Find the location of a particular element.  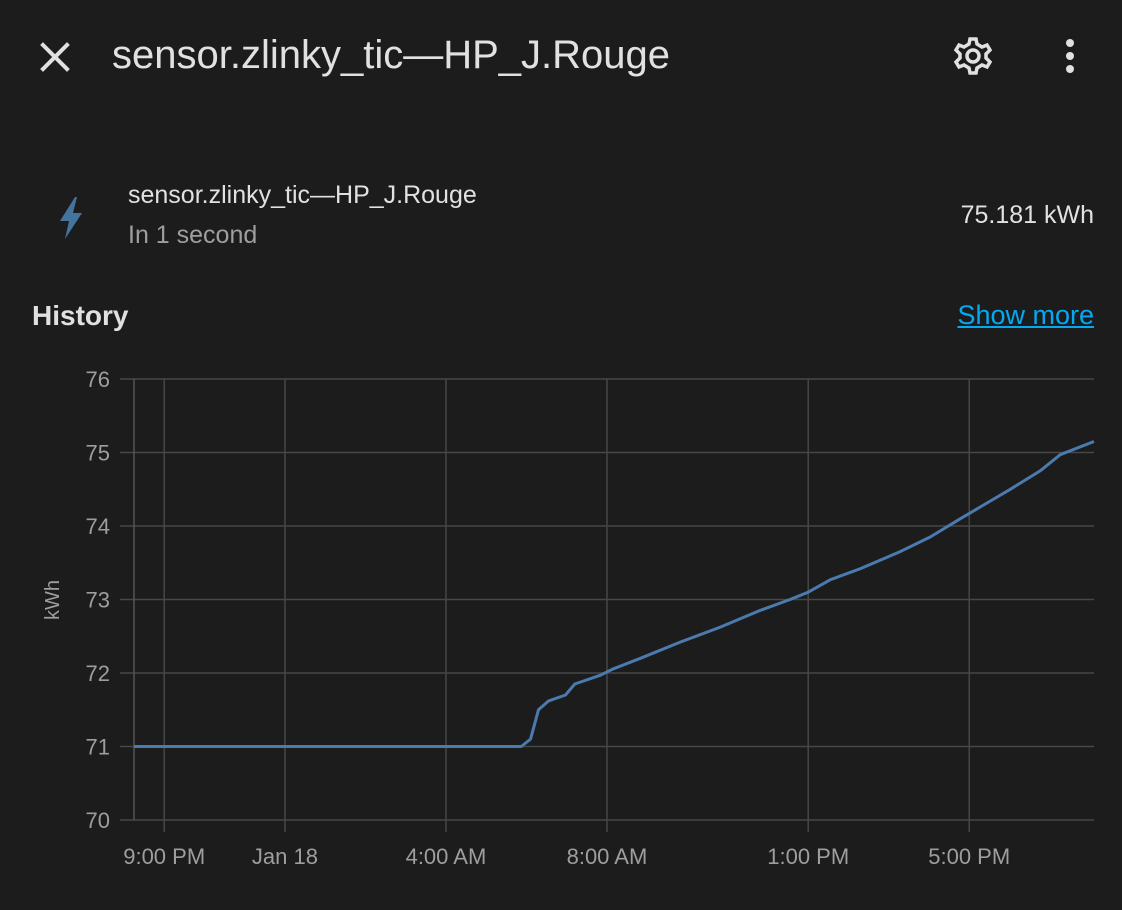

y-tick-label: 70 is located at coordinates (98, 820).